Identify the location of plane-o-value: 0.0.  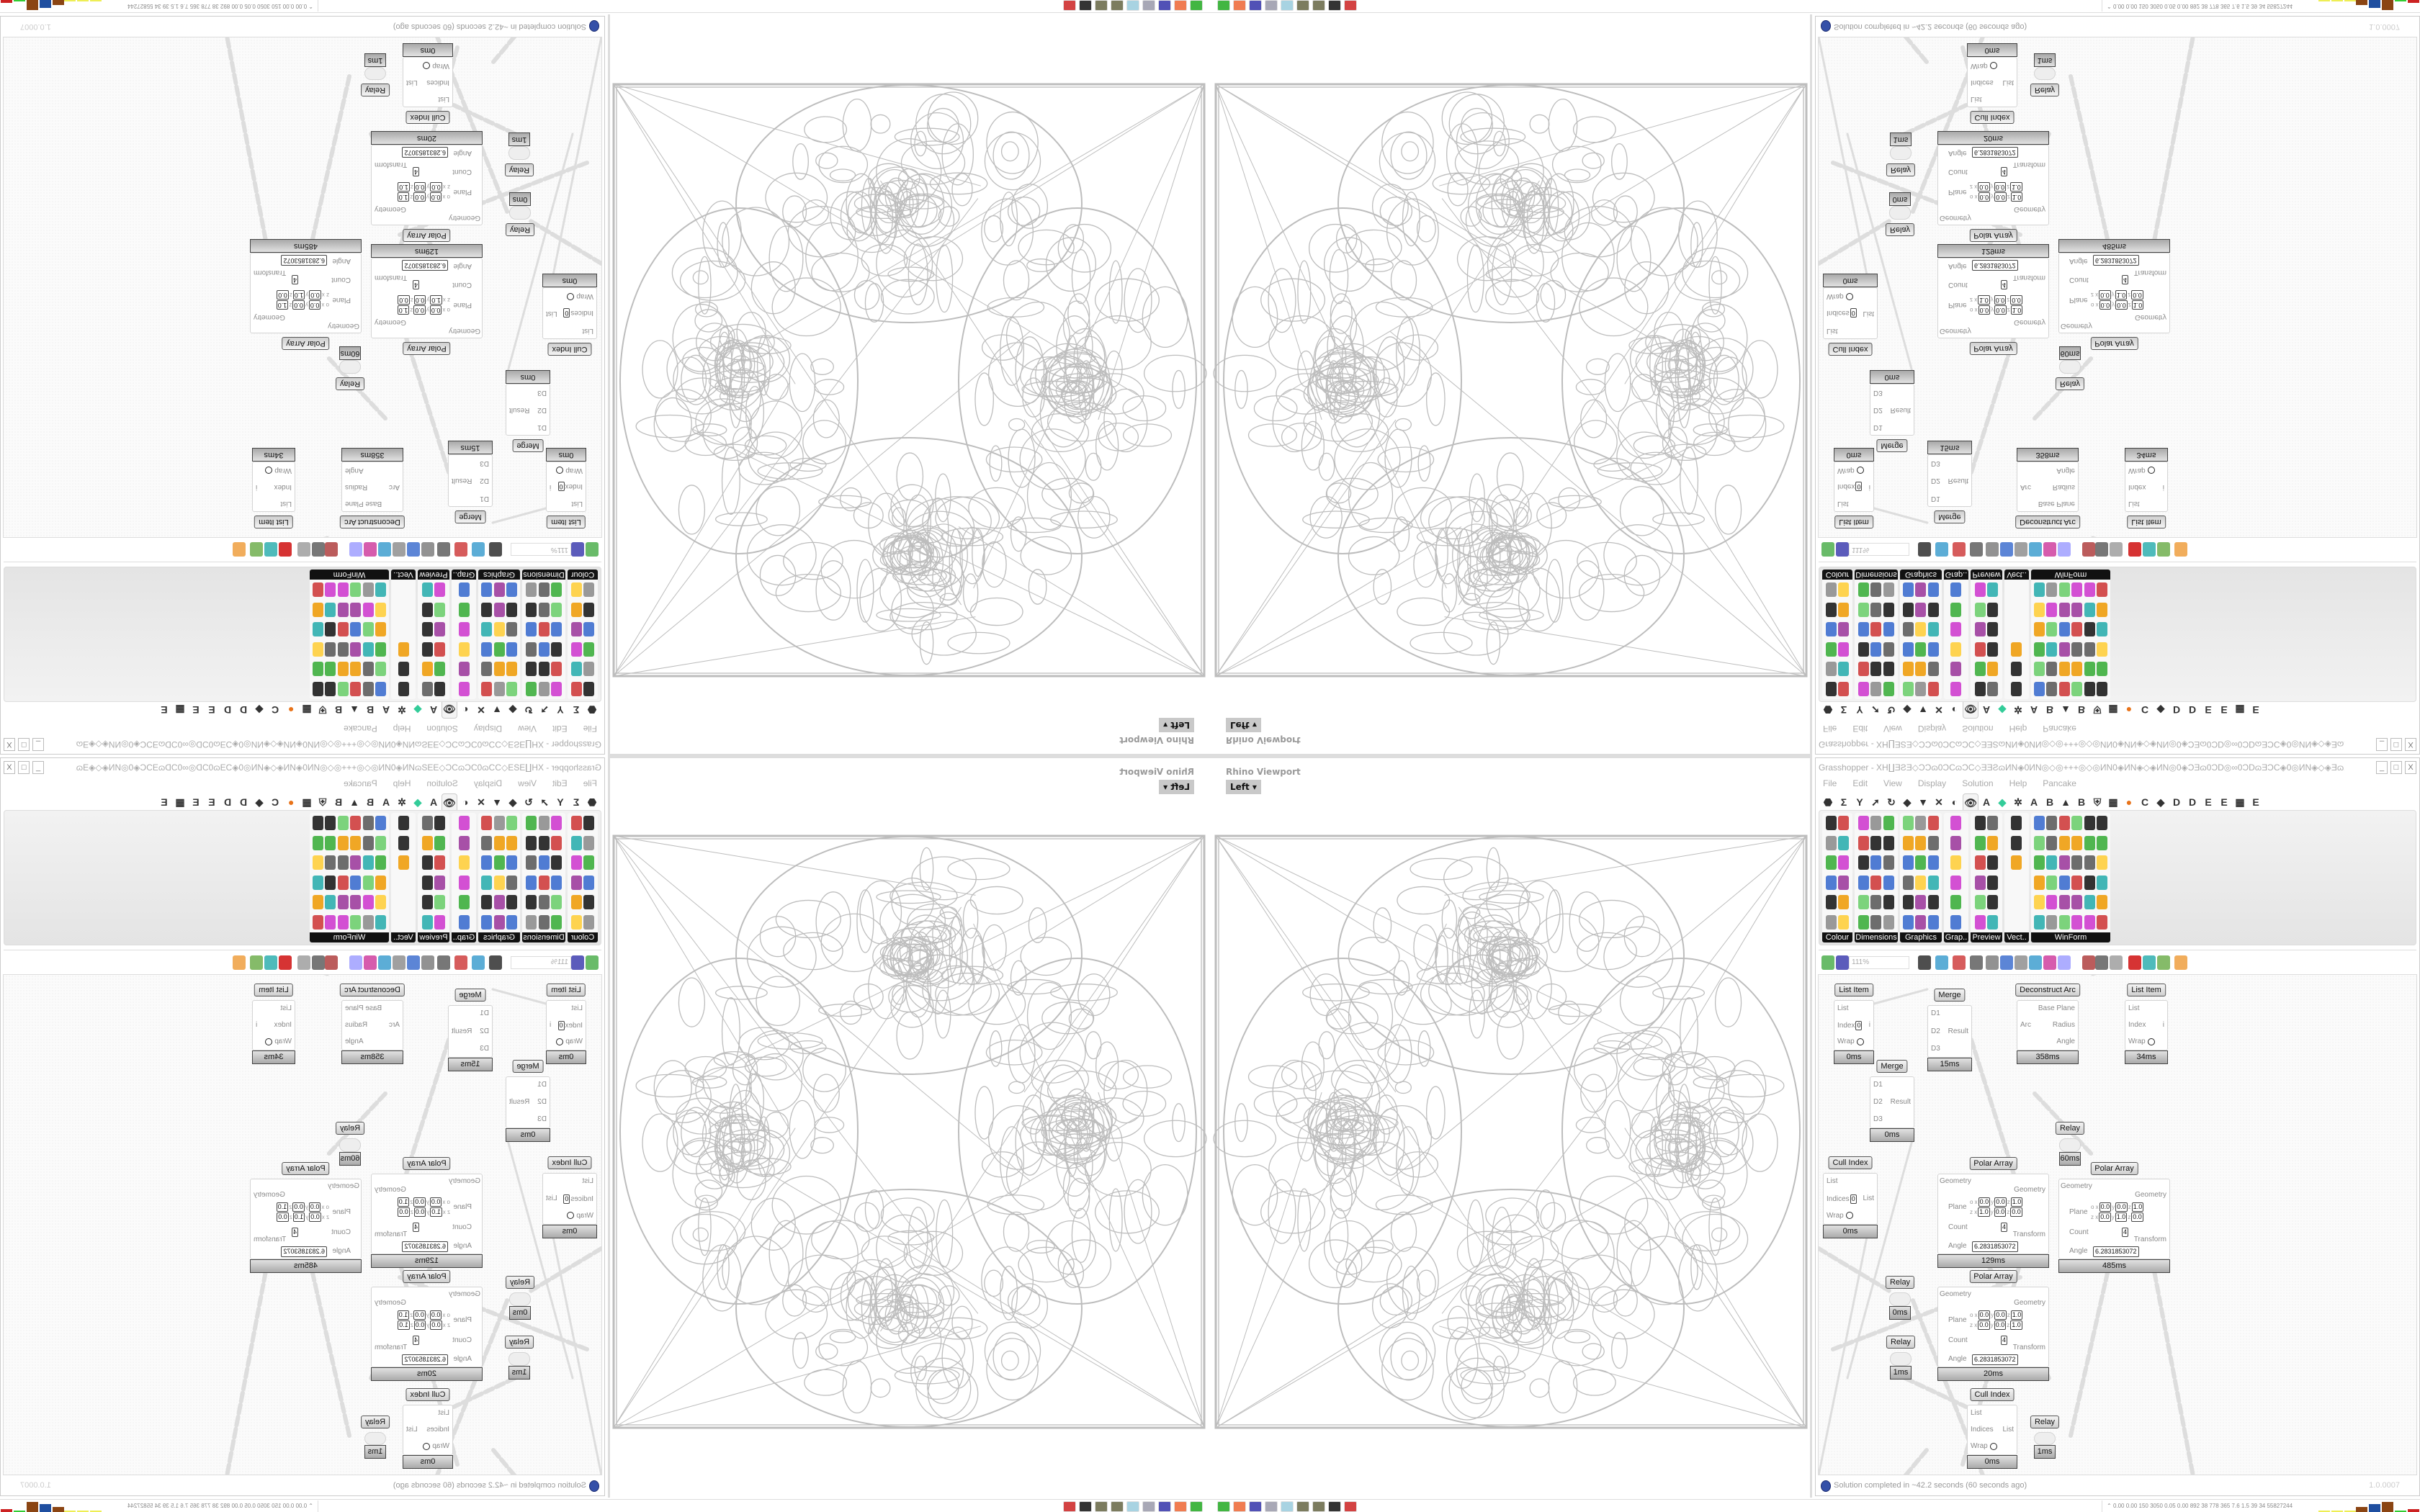
(2105, 305).